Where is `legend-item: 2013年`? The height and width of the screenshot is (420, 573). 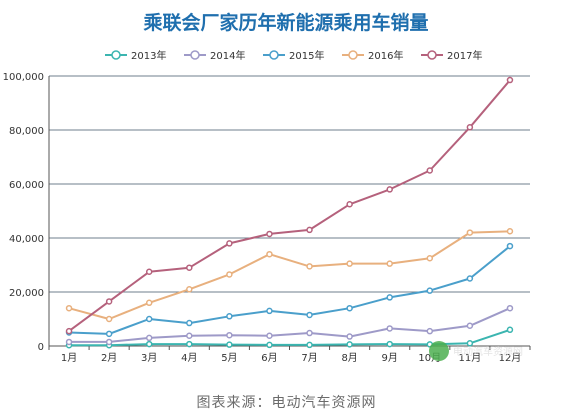 legend-item: 2013年 is located at coordinates (135, 55).